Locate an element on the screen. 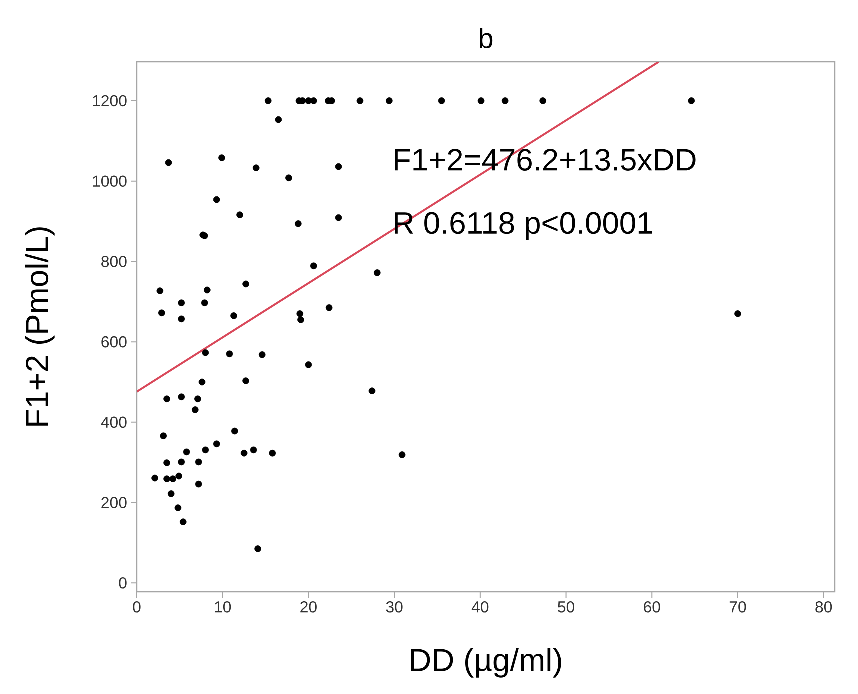  y-tick-label: 0 is located at coordinates (123, 583).